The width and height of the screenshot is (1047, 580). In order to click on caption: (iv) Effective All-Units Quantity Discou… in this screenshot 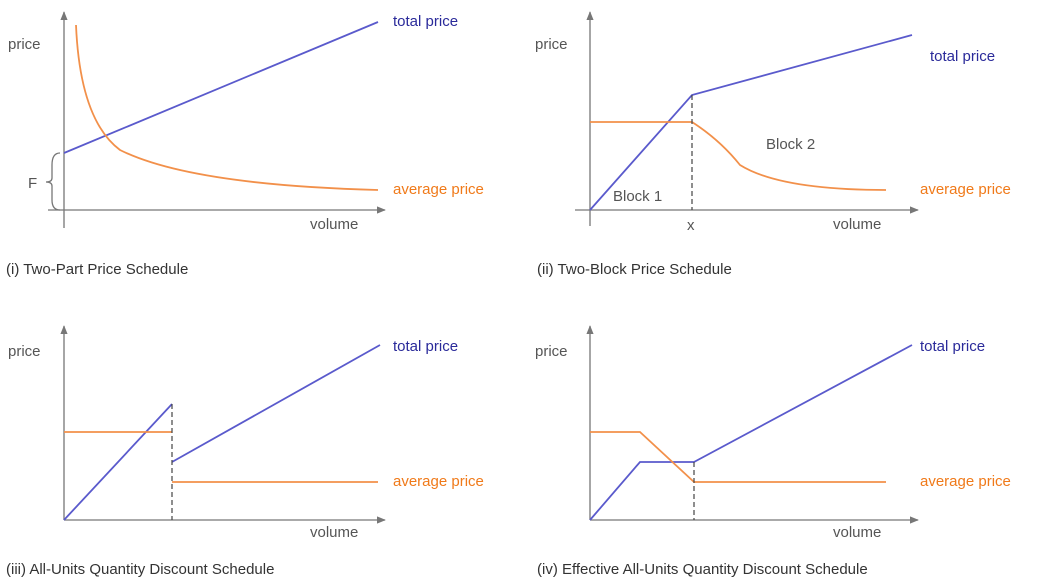, I will do `click(702, 569)`.